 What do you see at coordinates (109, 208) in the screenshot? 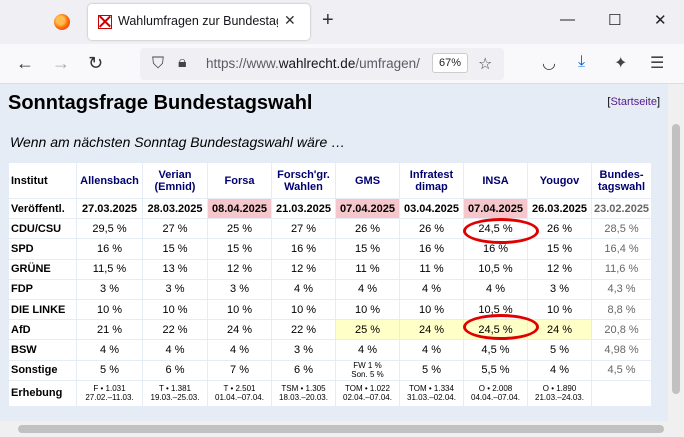
I see `table-cell: 27.03.2025` at bounding box center [109, 208].